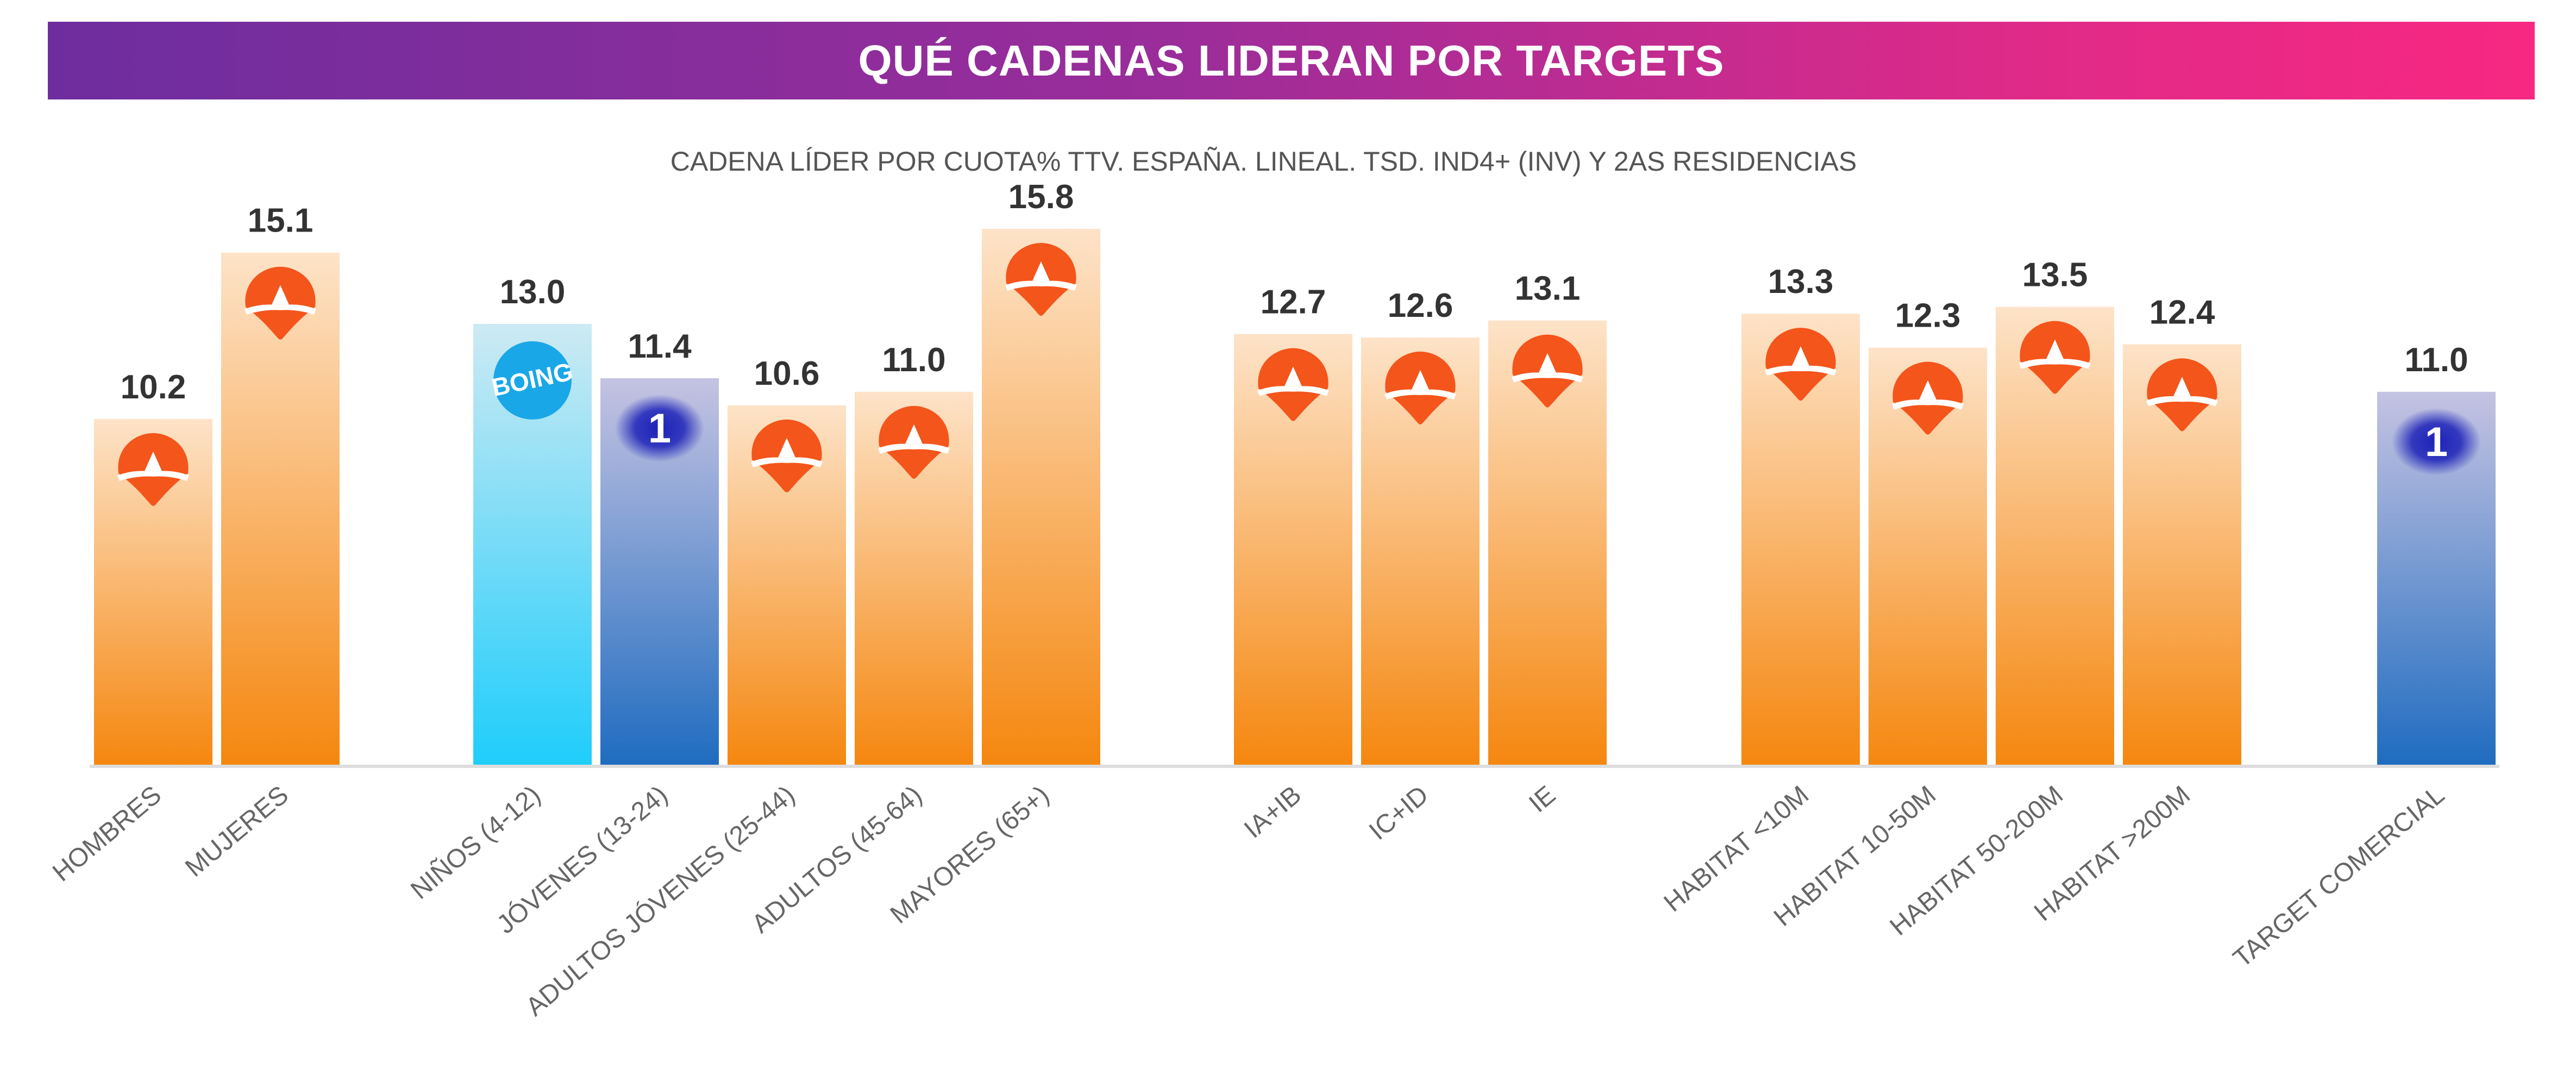  What do you see at coordinates (1542, 799) in the screenshot?
I see `x-tick-label: IE` at bounding box center [1542, 799].